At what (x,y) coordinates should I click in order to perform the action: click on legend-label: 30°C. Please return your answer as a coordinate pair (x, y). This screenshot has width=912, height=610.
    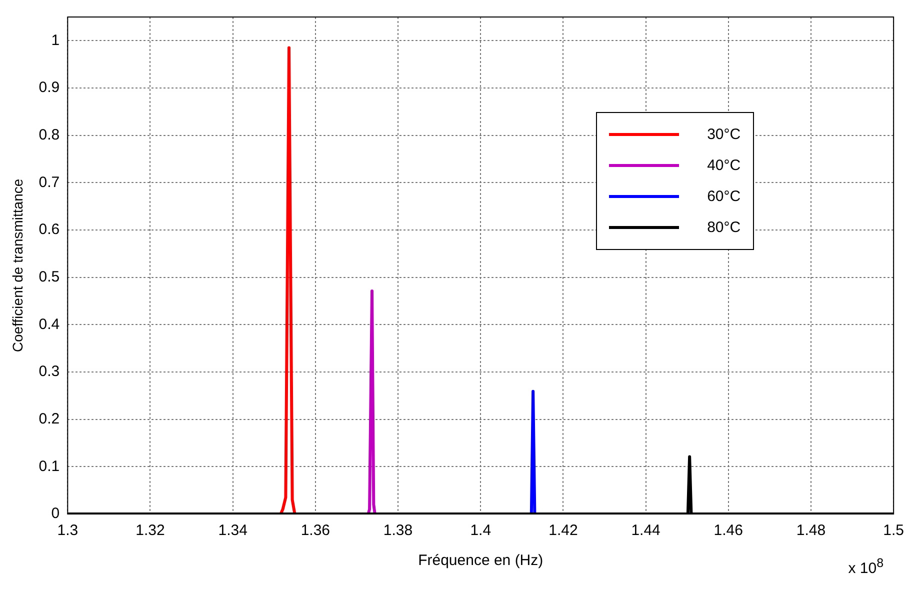
    Looking at the image, I should click on (724, 134).